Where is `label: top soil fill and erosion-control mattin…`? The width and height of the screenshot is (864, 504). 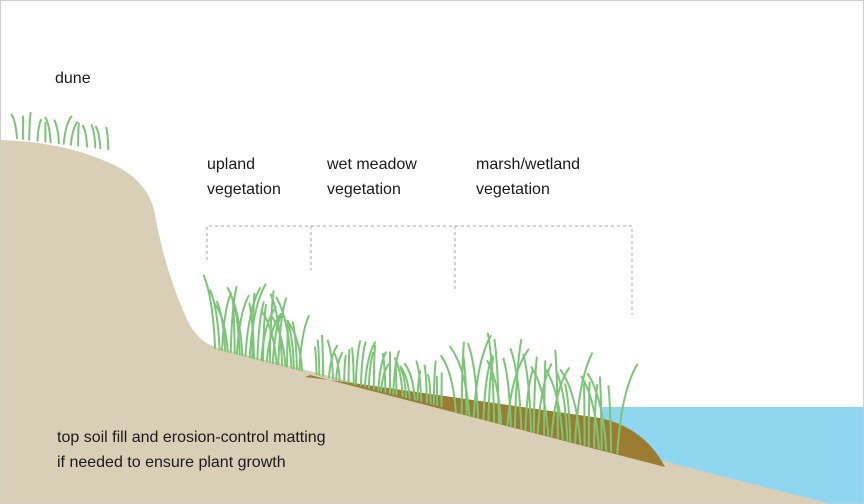
label: top soil fill and erosion-control mattin… is located at coordinates (191, 437).